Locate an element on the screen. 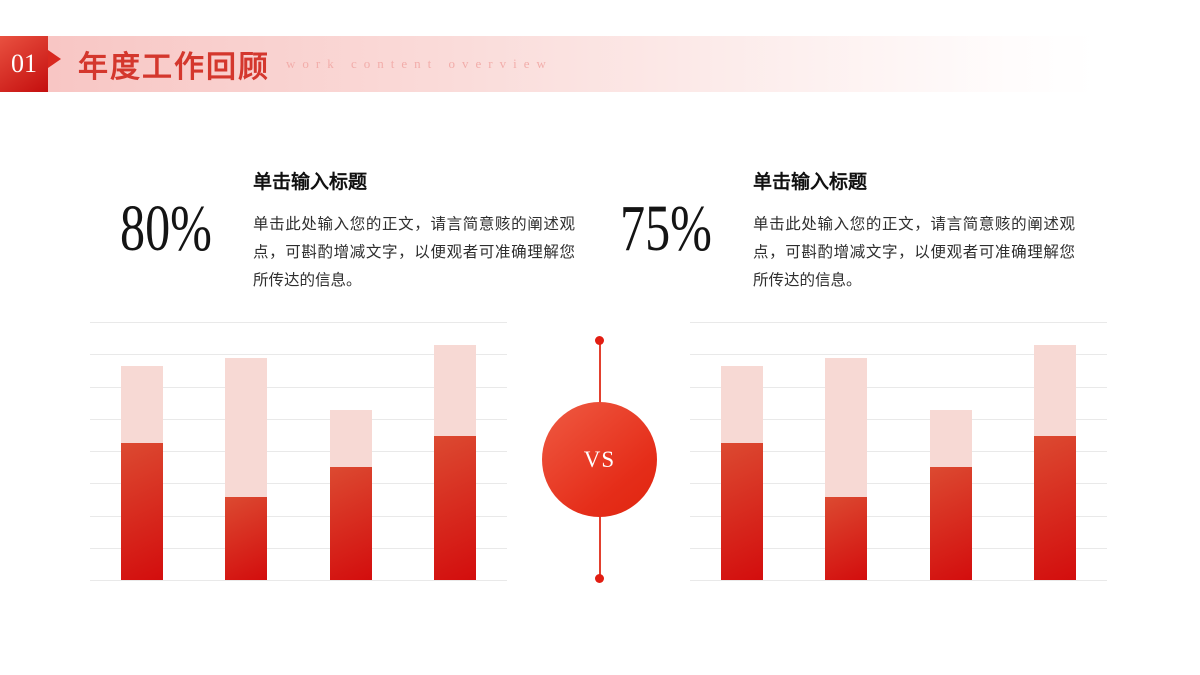 This screenshot has height=675, width=1200. bar-chart-left is located at coordinates (298, 451).